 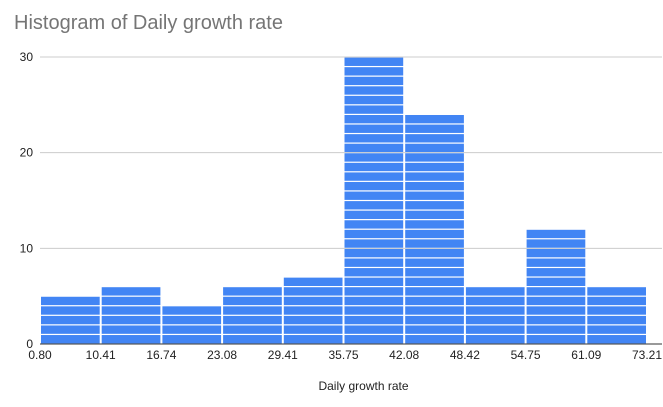 What do you see at coordinates (465, 355) in the screenshot?
I see `x-tick-label: 48.42` at bounding box center [465, 355].